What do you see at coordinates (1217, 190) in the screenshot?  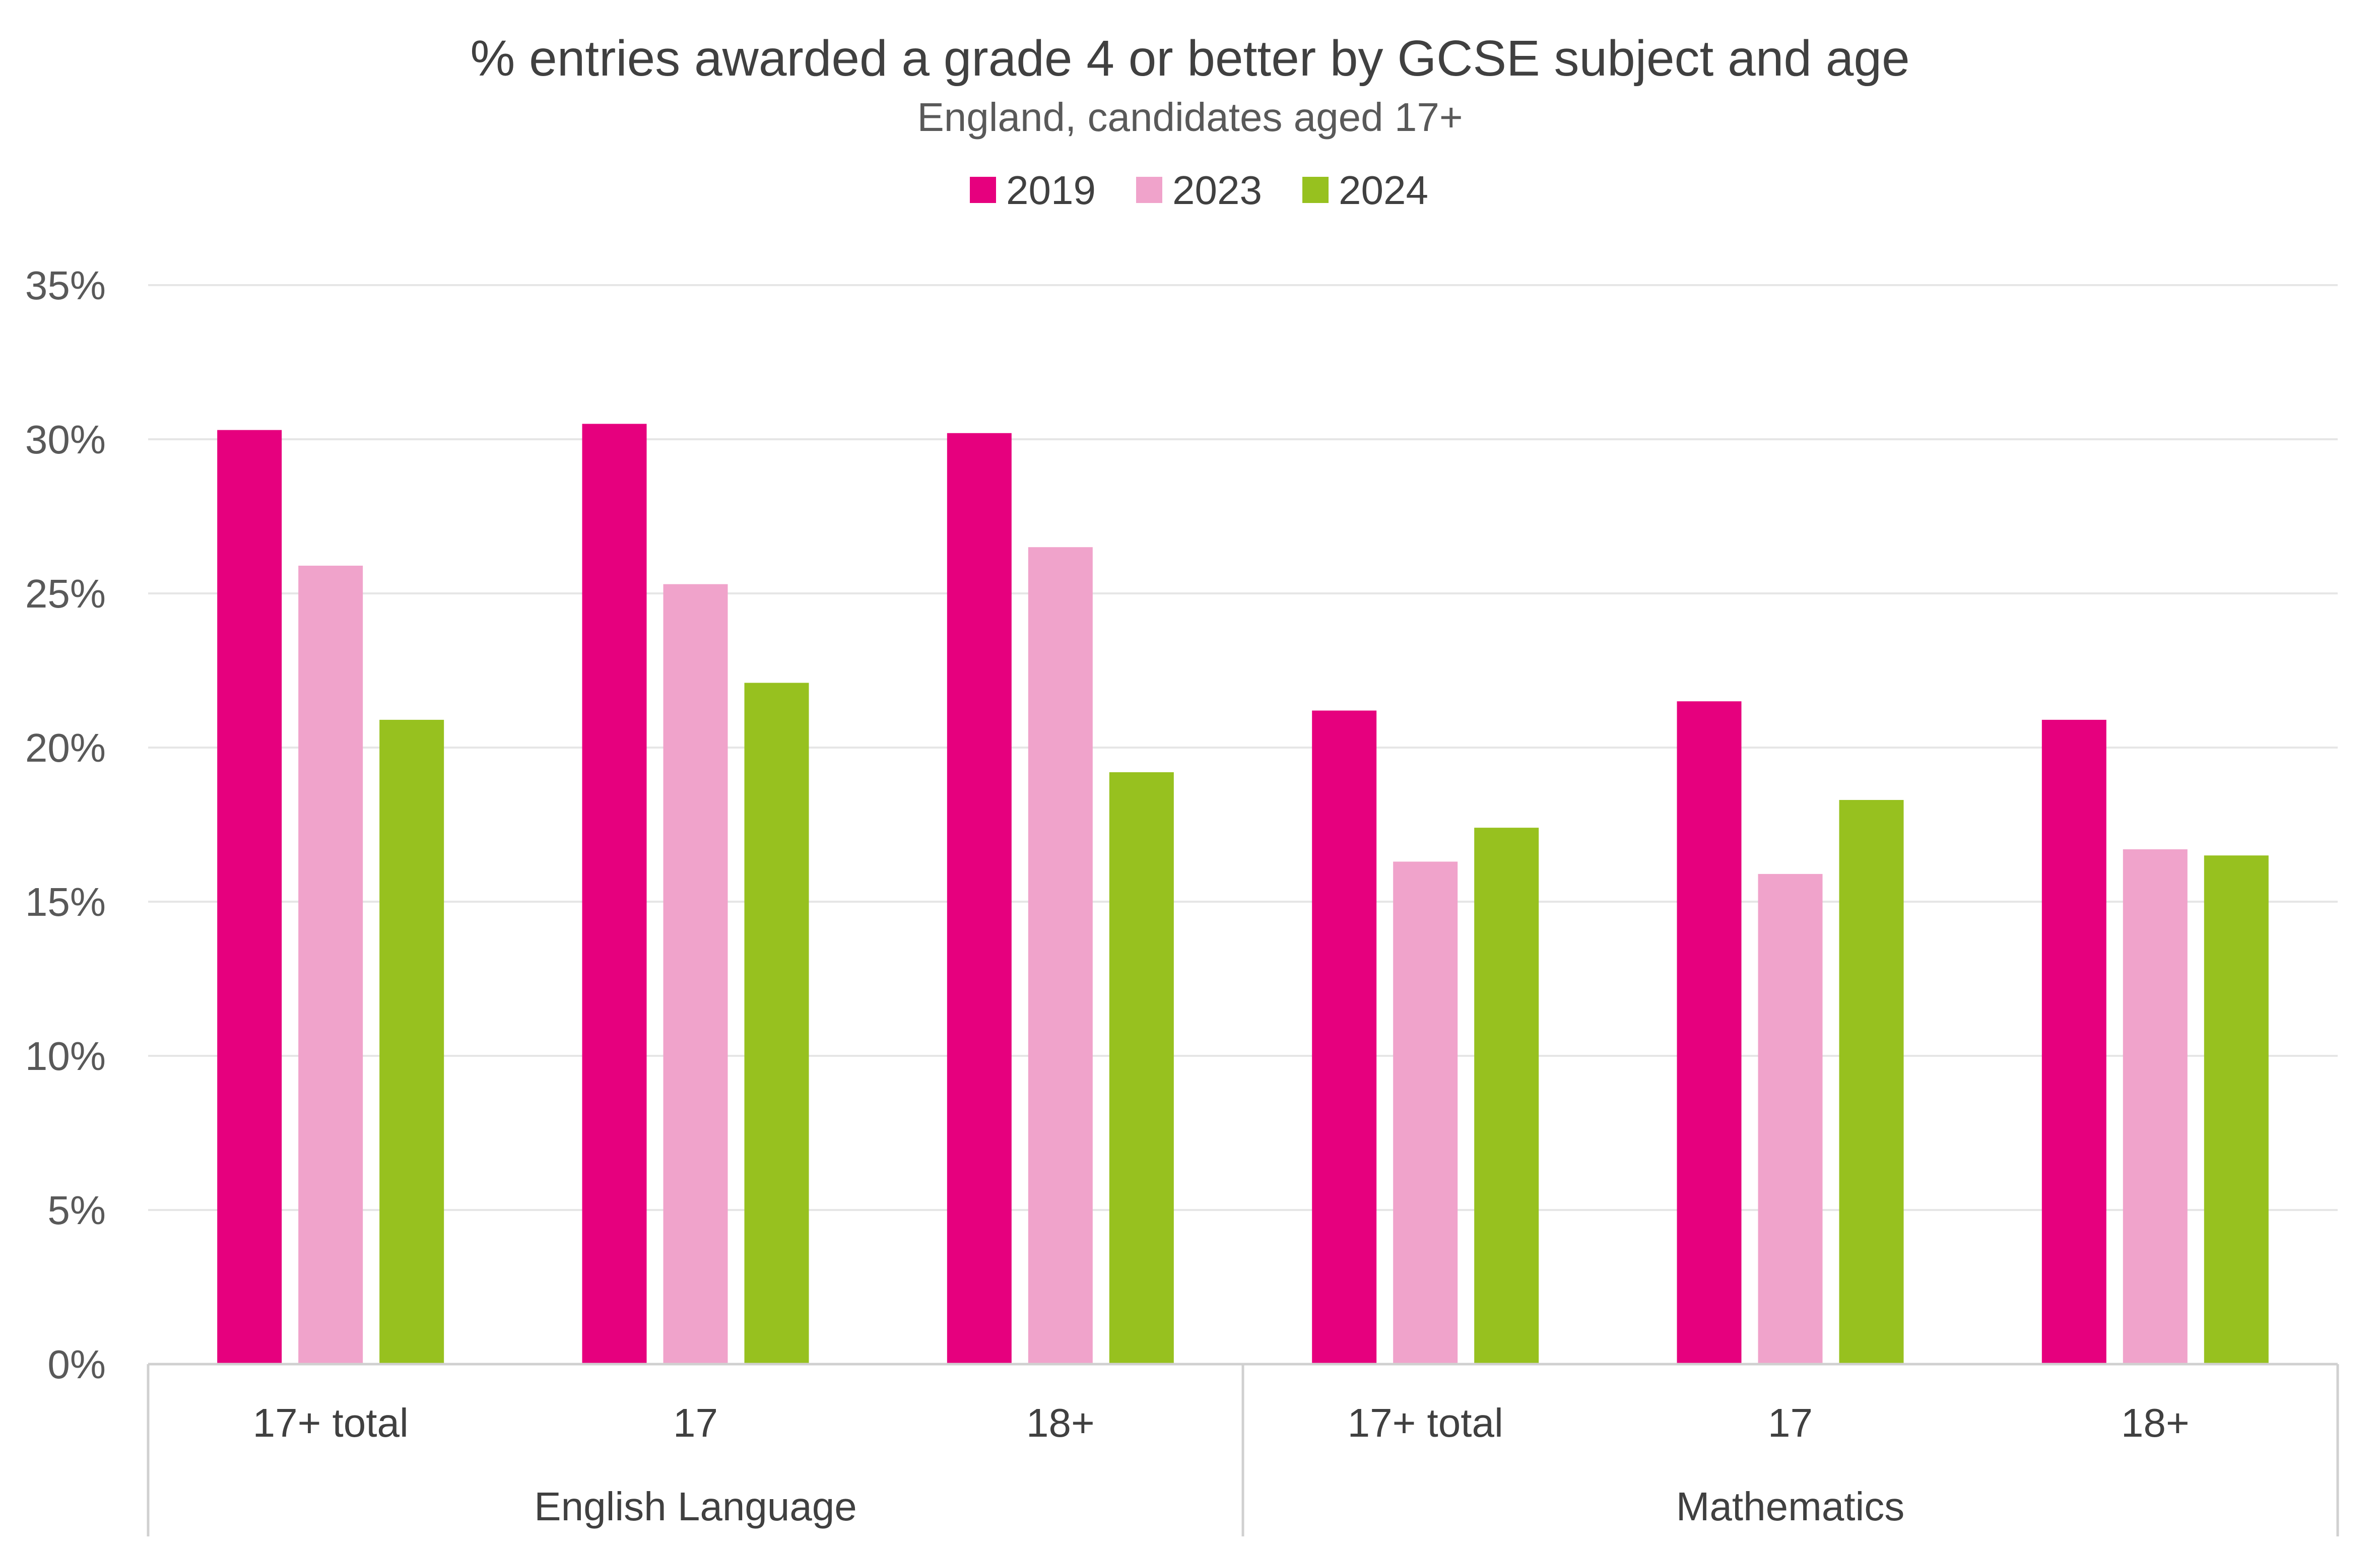 I see `legend-label: 2023` at bounding box center [1217, 190].